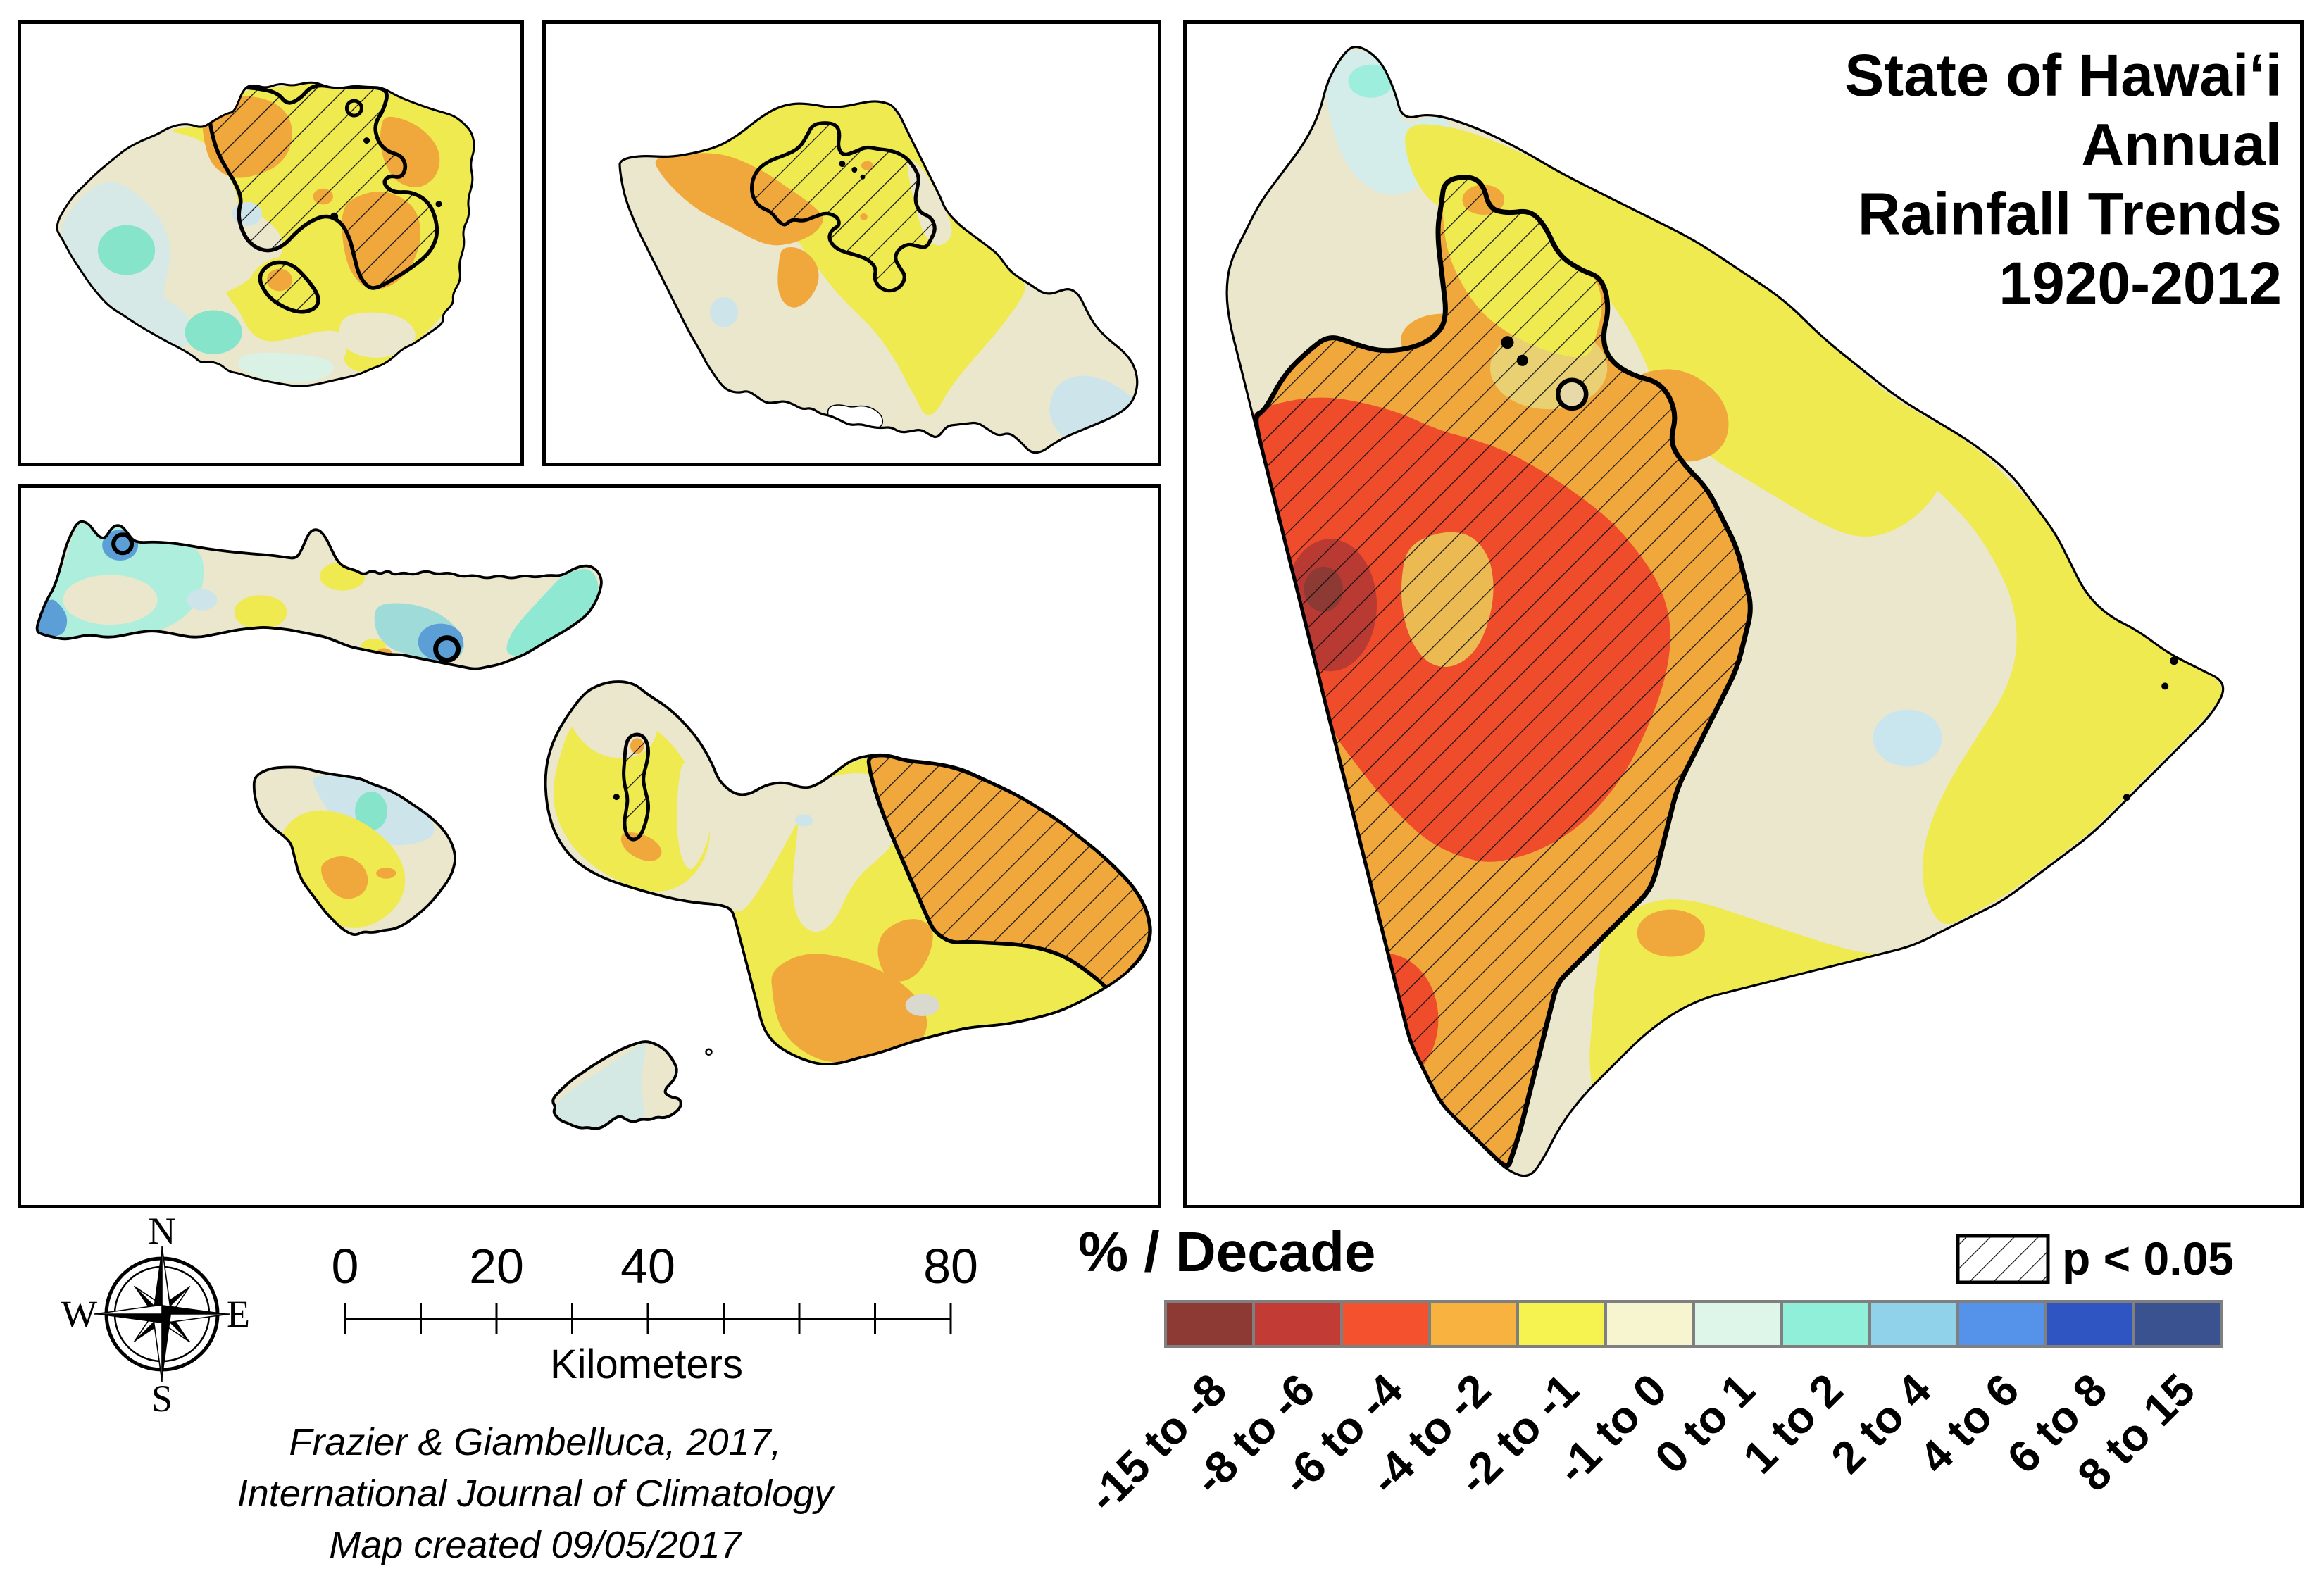  I want to click on svg-text: 0, so click(345, 1266).